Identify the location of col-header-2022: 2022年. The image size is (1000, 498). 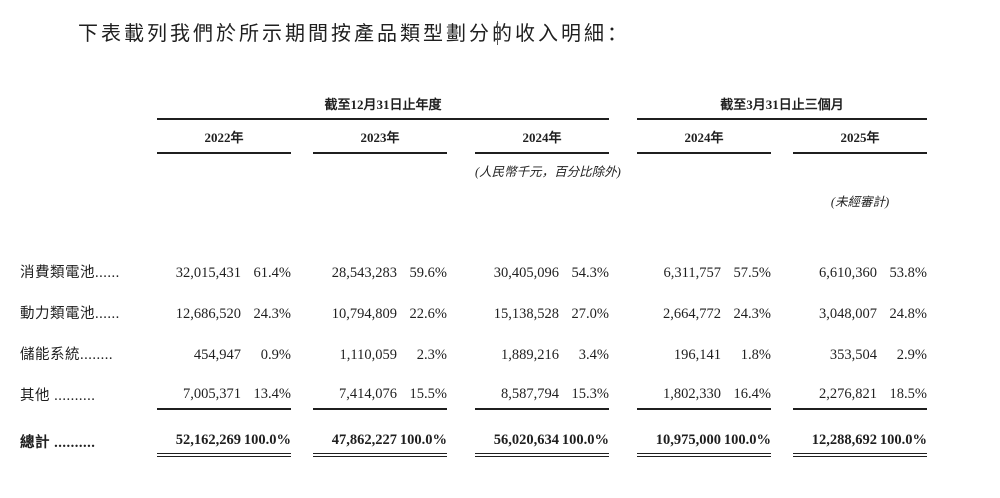
(224, 140).